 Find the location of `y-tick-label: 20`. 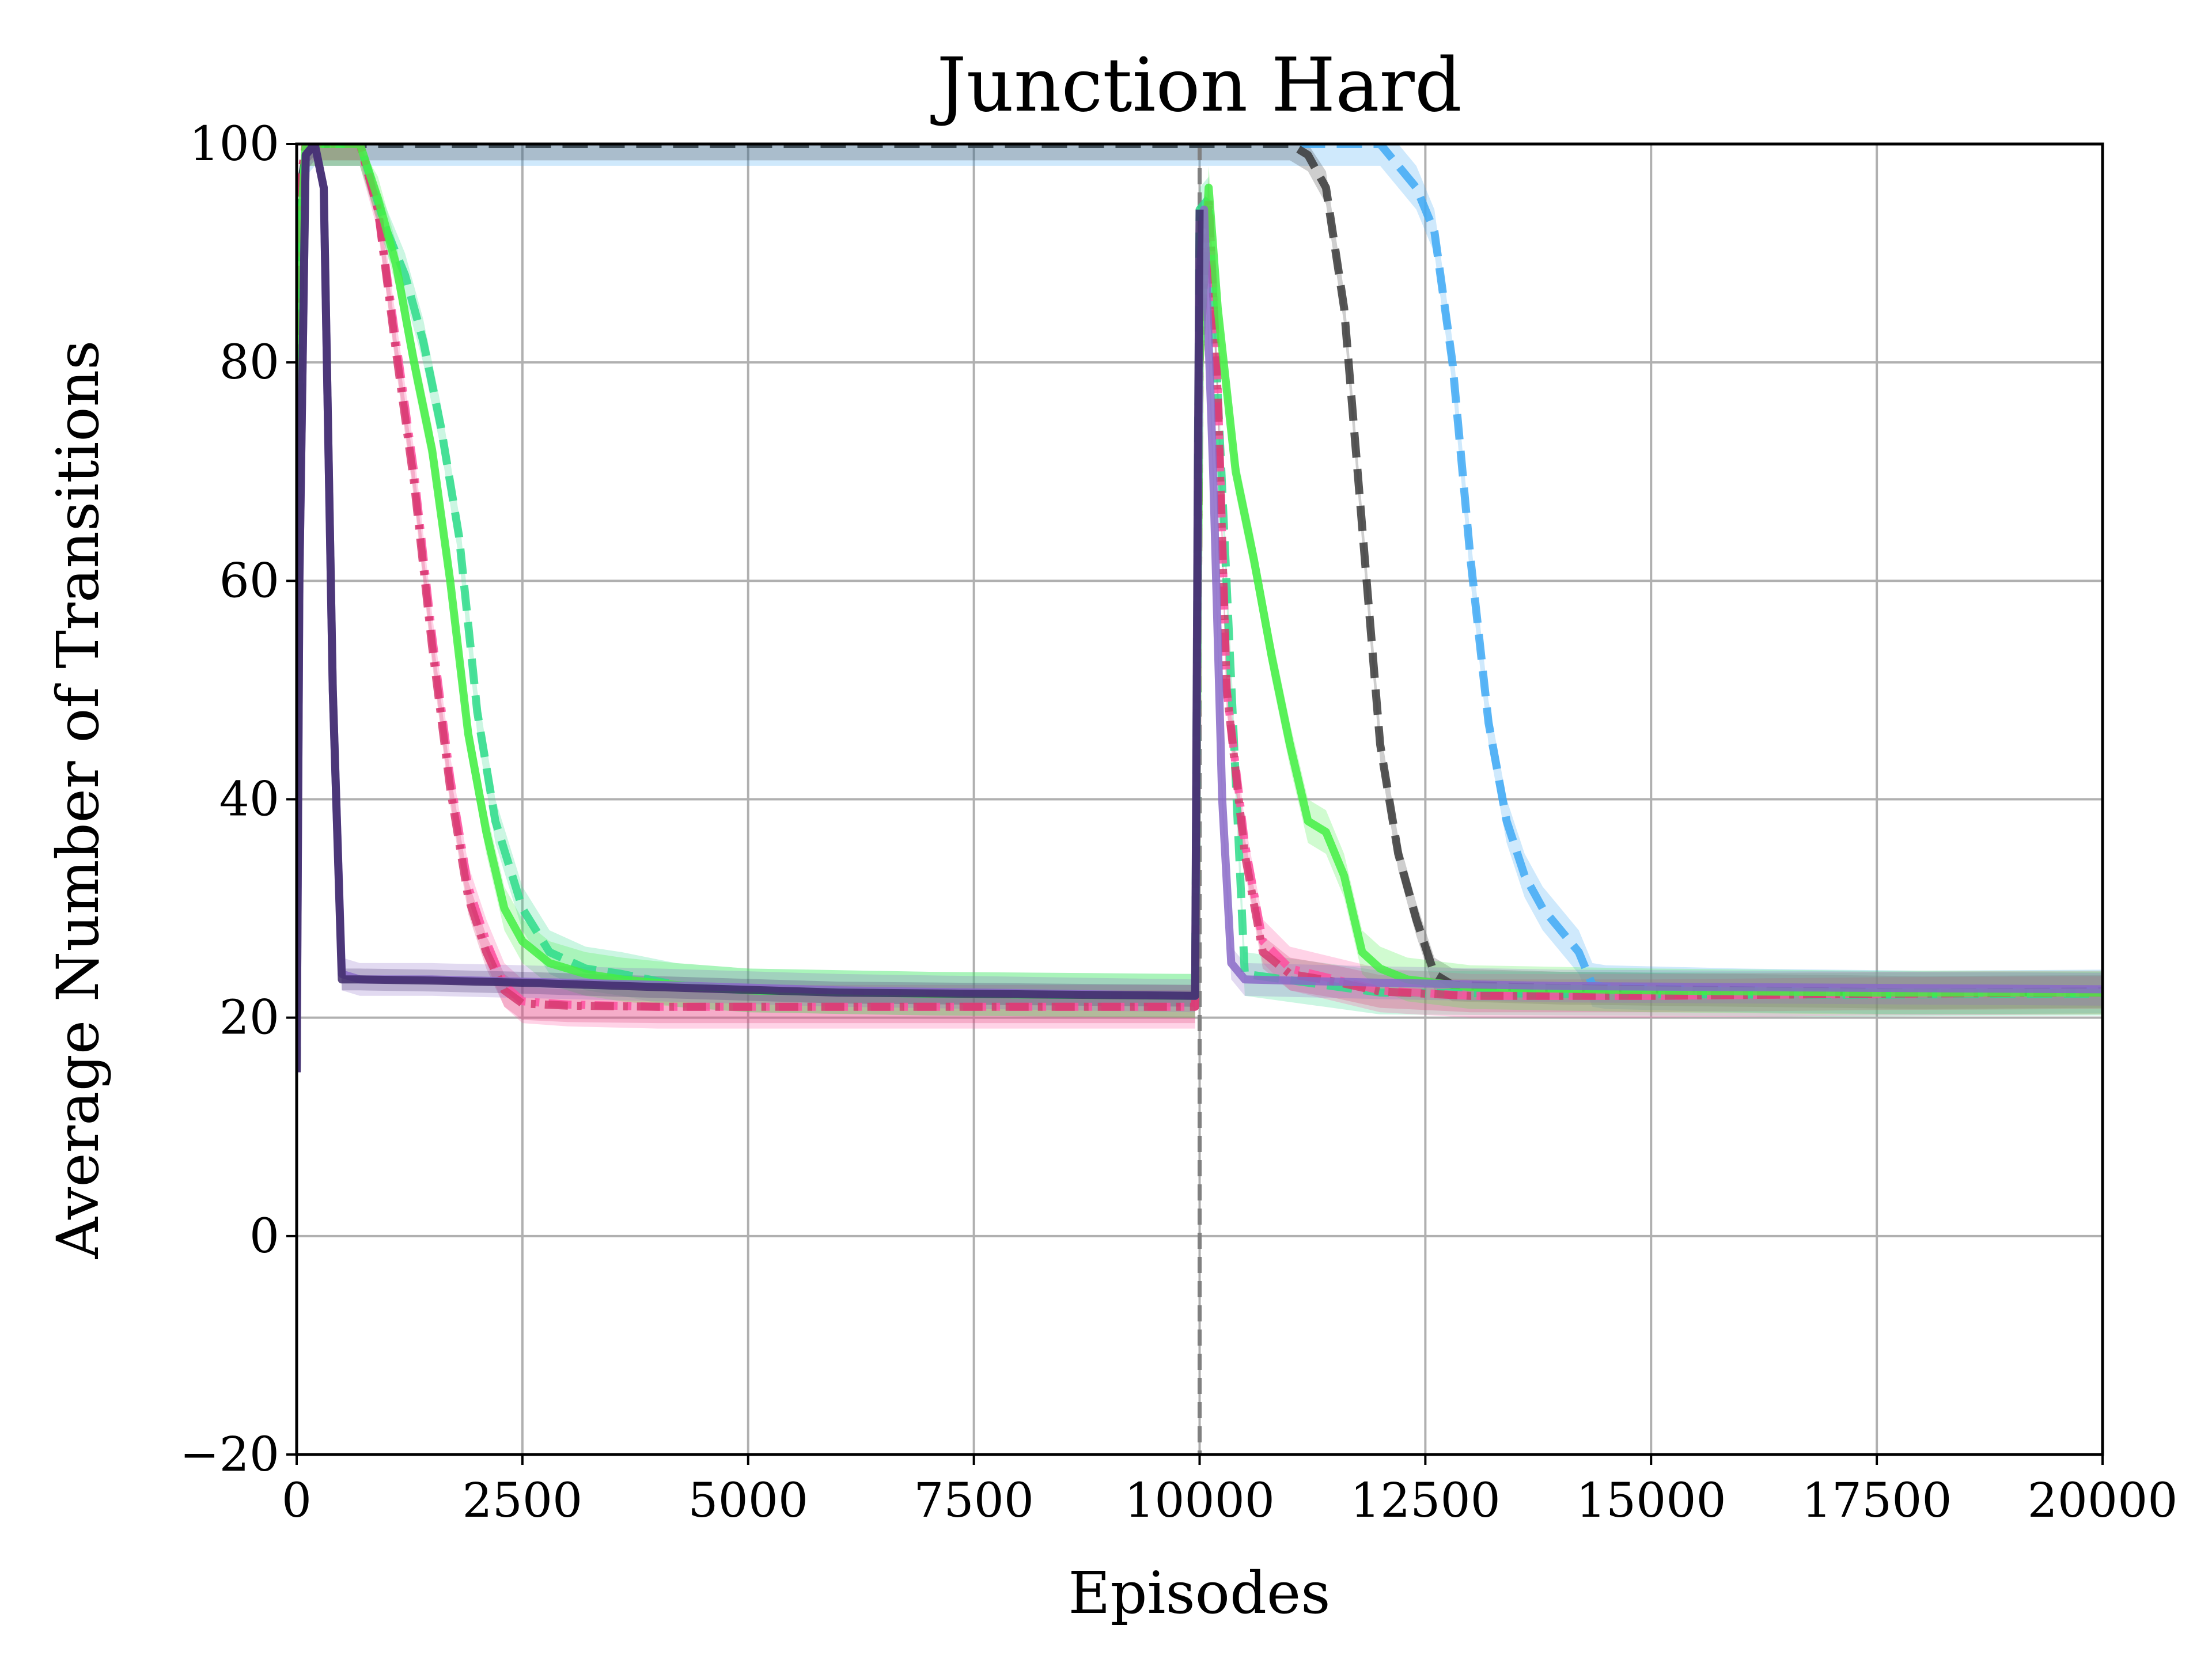

y-tick-label: 20 is located at coordinates (249, 1018).